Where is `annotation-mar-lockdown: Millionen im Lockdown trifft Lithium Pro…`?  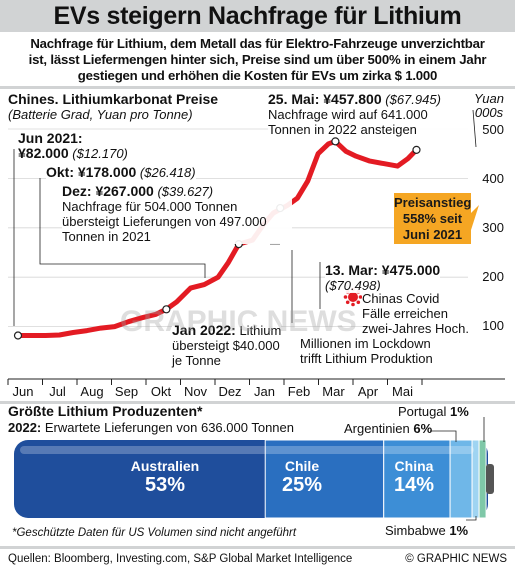 annotation-mar-lockdown: Millionen im Lockdown trifft Lithium Pro… is located at coordinates (366, 351).